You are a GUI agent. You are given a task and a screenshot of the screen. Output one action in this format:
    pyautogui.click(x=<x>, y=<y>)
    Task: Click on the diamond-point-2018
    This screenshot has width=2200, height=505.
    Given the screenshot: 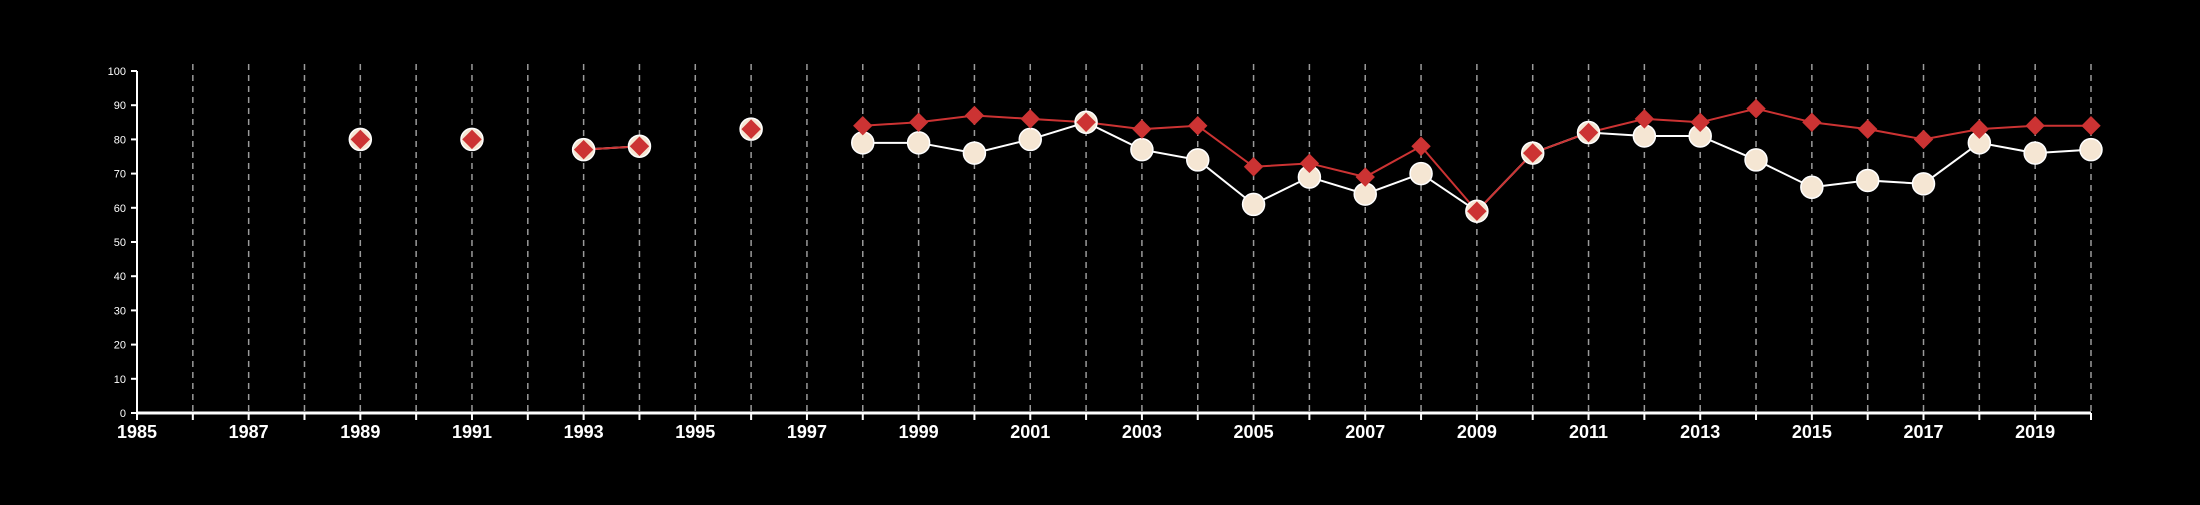 What is the action you would take?
    pyautogui.click(x=1979, y=129)
    